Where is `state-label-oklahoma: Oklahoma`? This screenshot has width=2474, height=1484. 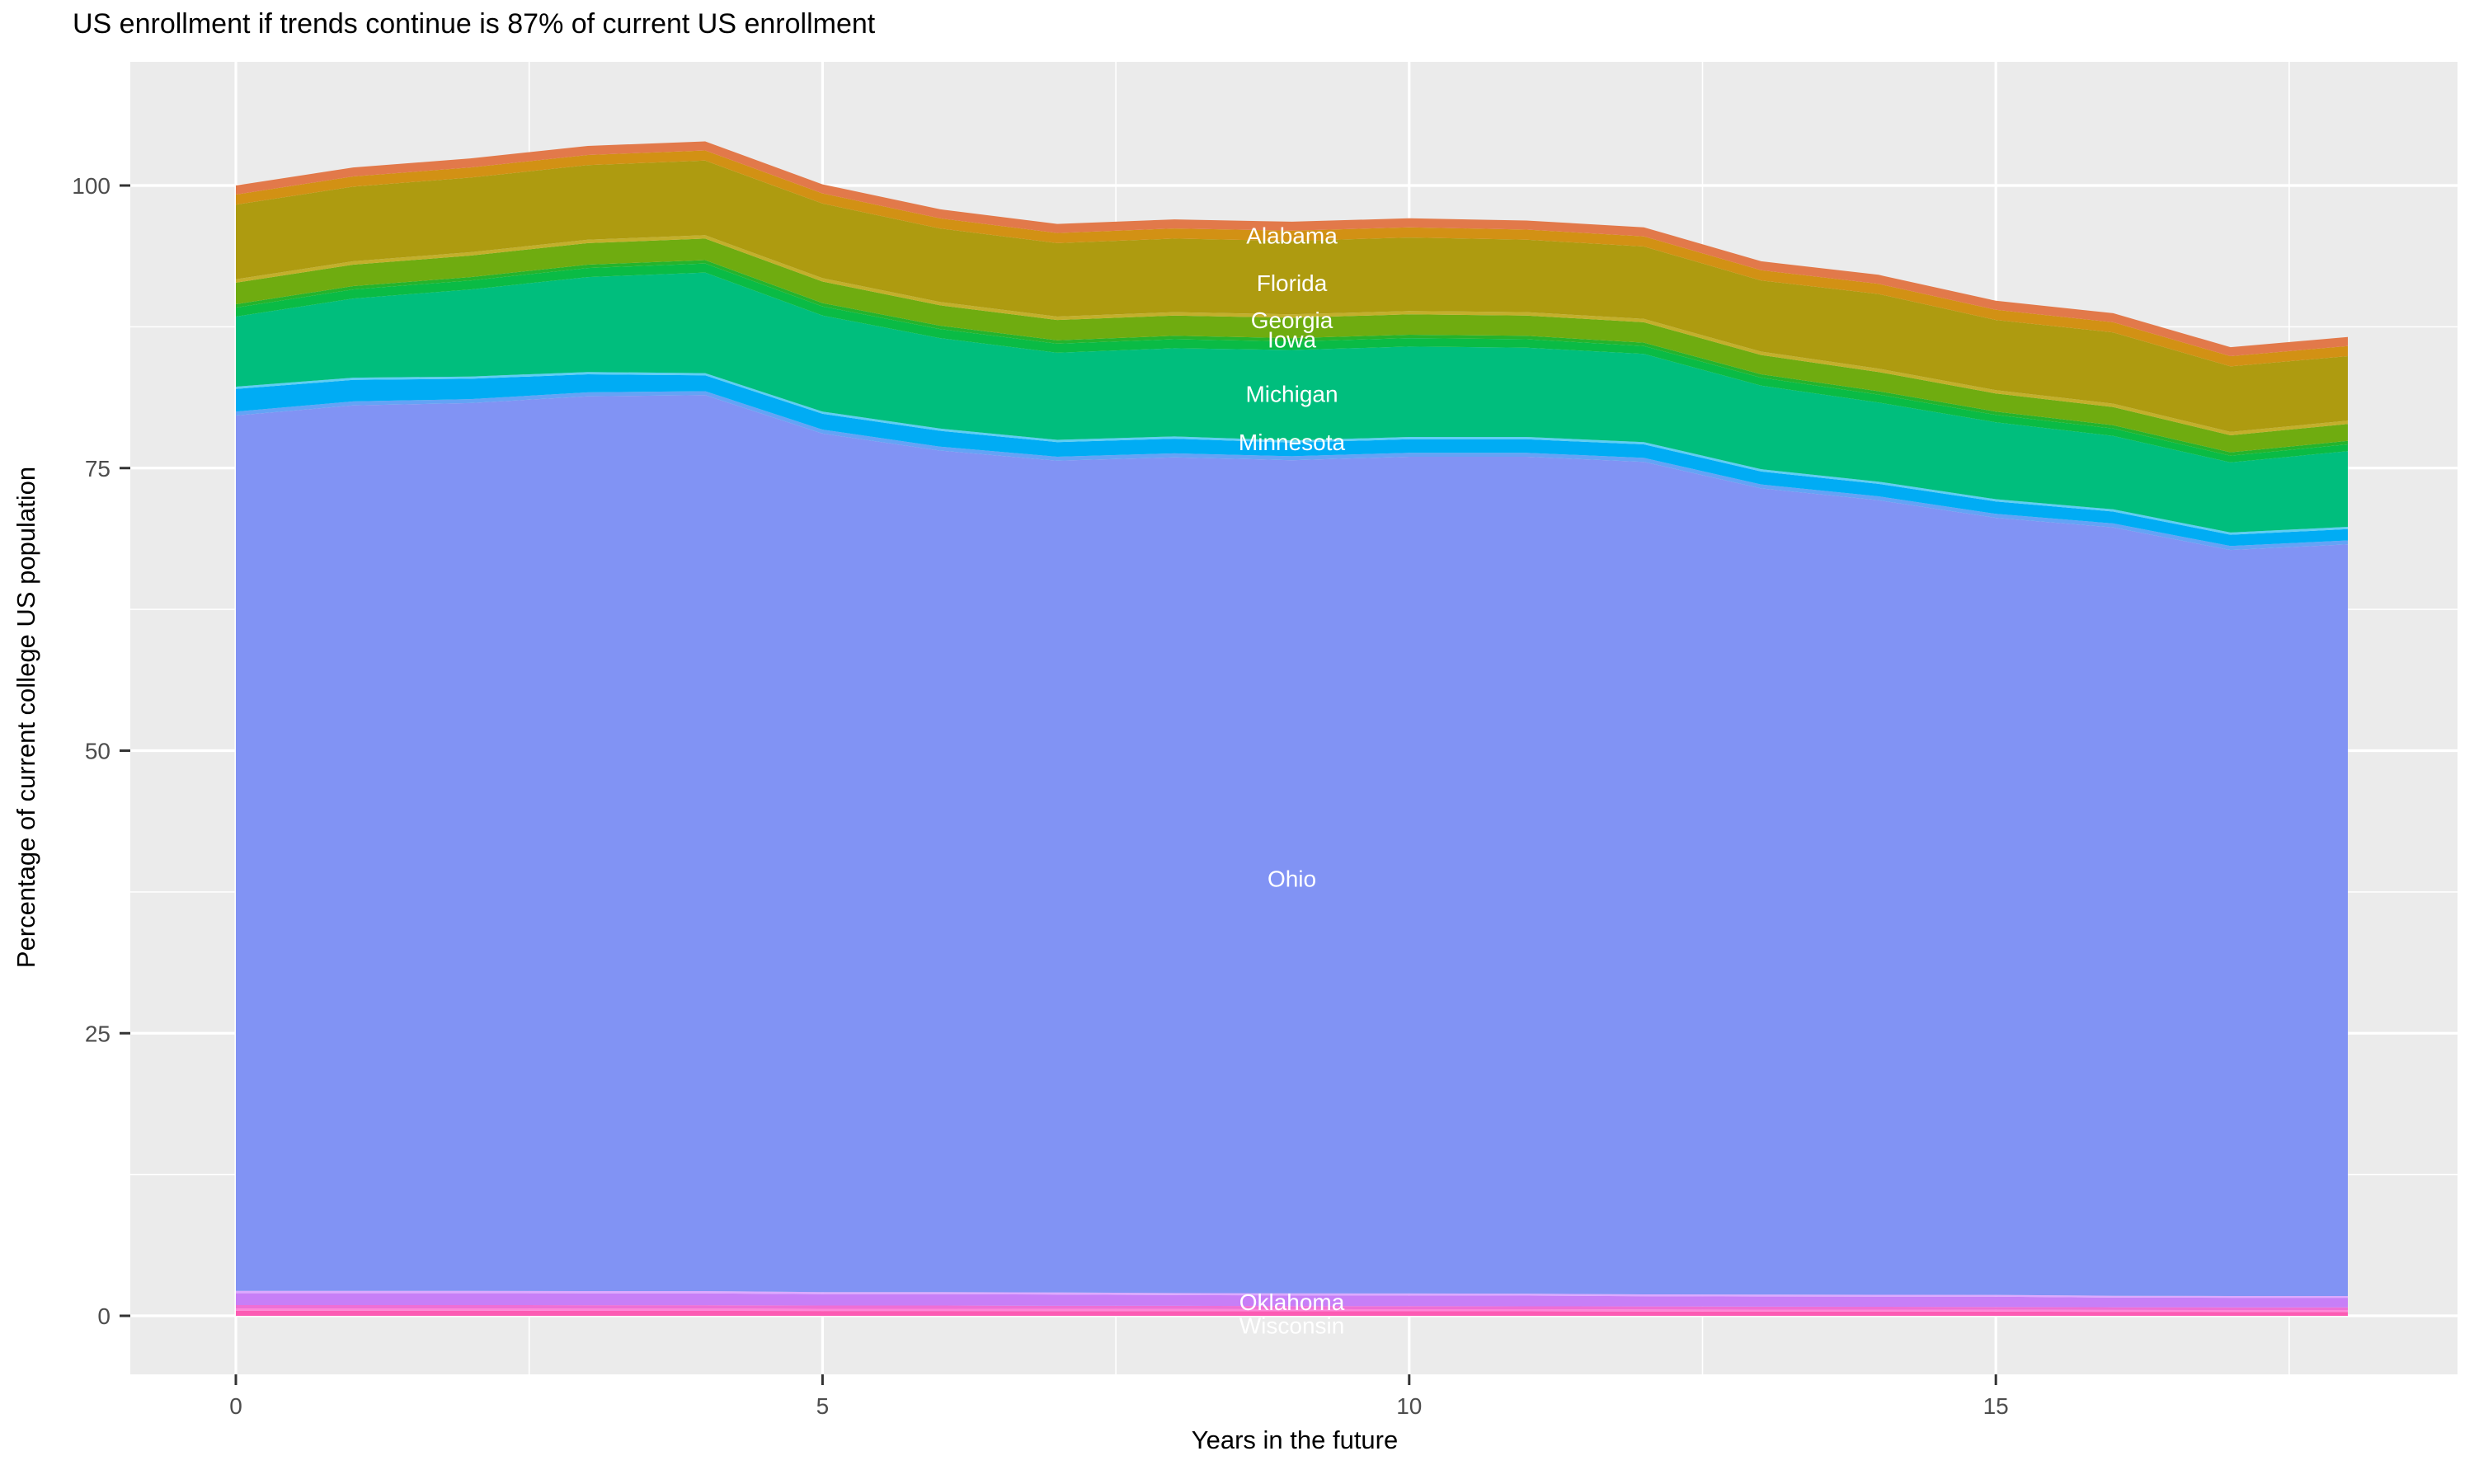 state-label-oklahoma: Oklahoma is located at coordinates (1292, 1302).